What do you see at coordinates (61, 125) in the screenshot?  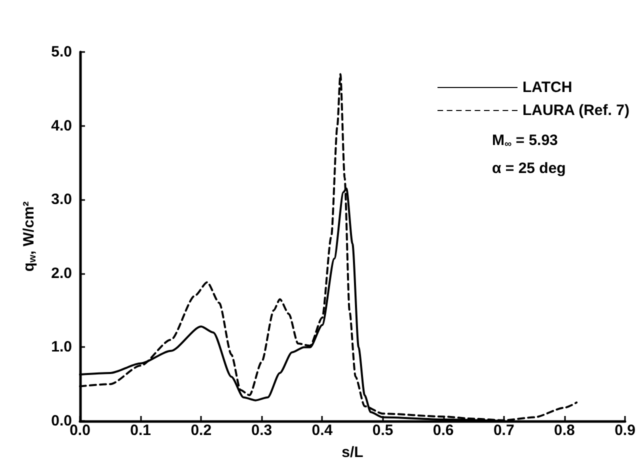 I see `y-tick-label: 4.0` at bounding box center [61, 125].